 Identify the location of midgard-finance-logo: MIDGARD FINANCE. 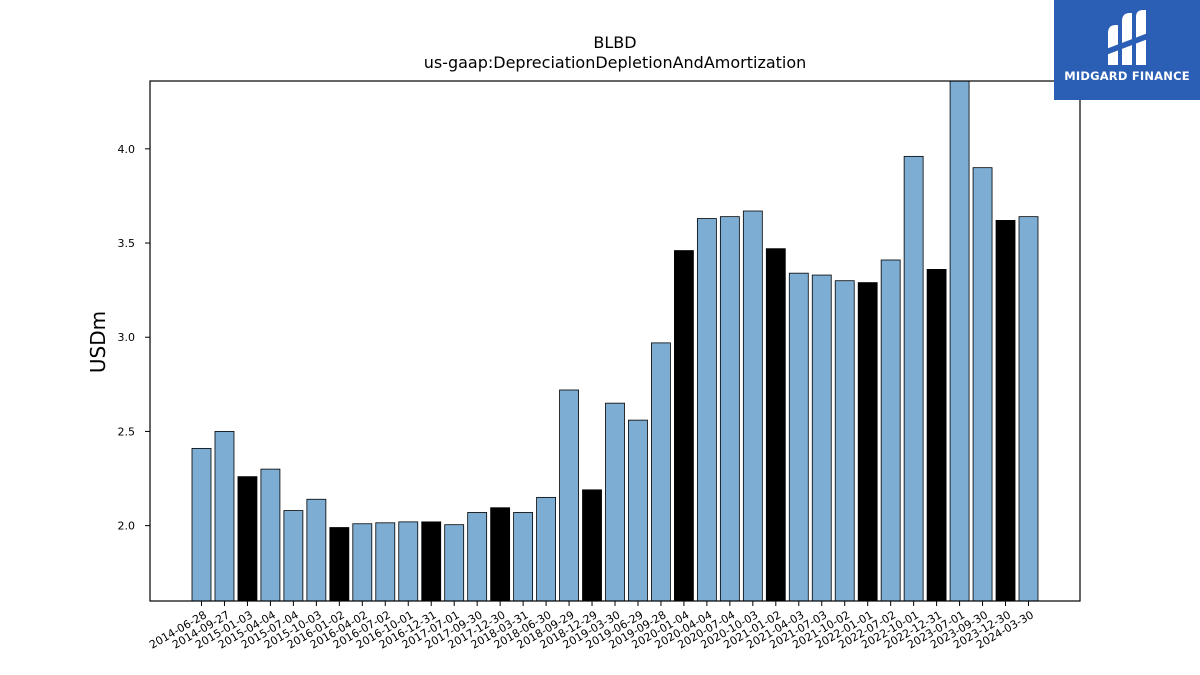
(1127, 50).